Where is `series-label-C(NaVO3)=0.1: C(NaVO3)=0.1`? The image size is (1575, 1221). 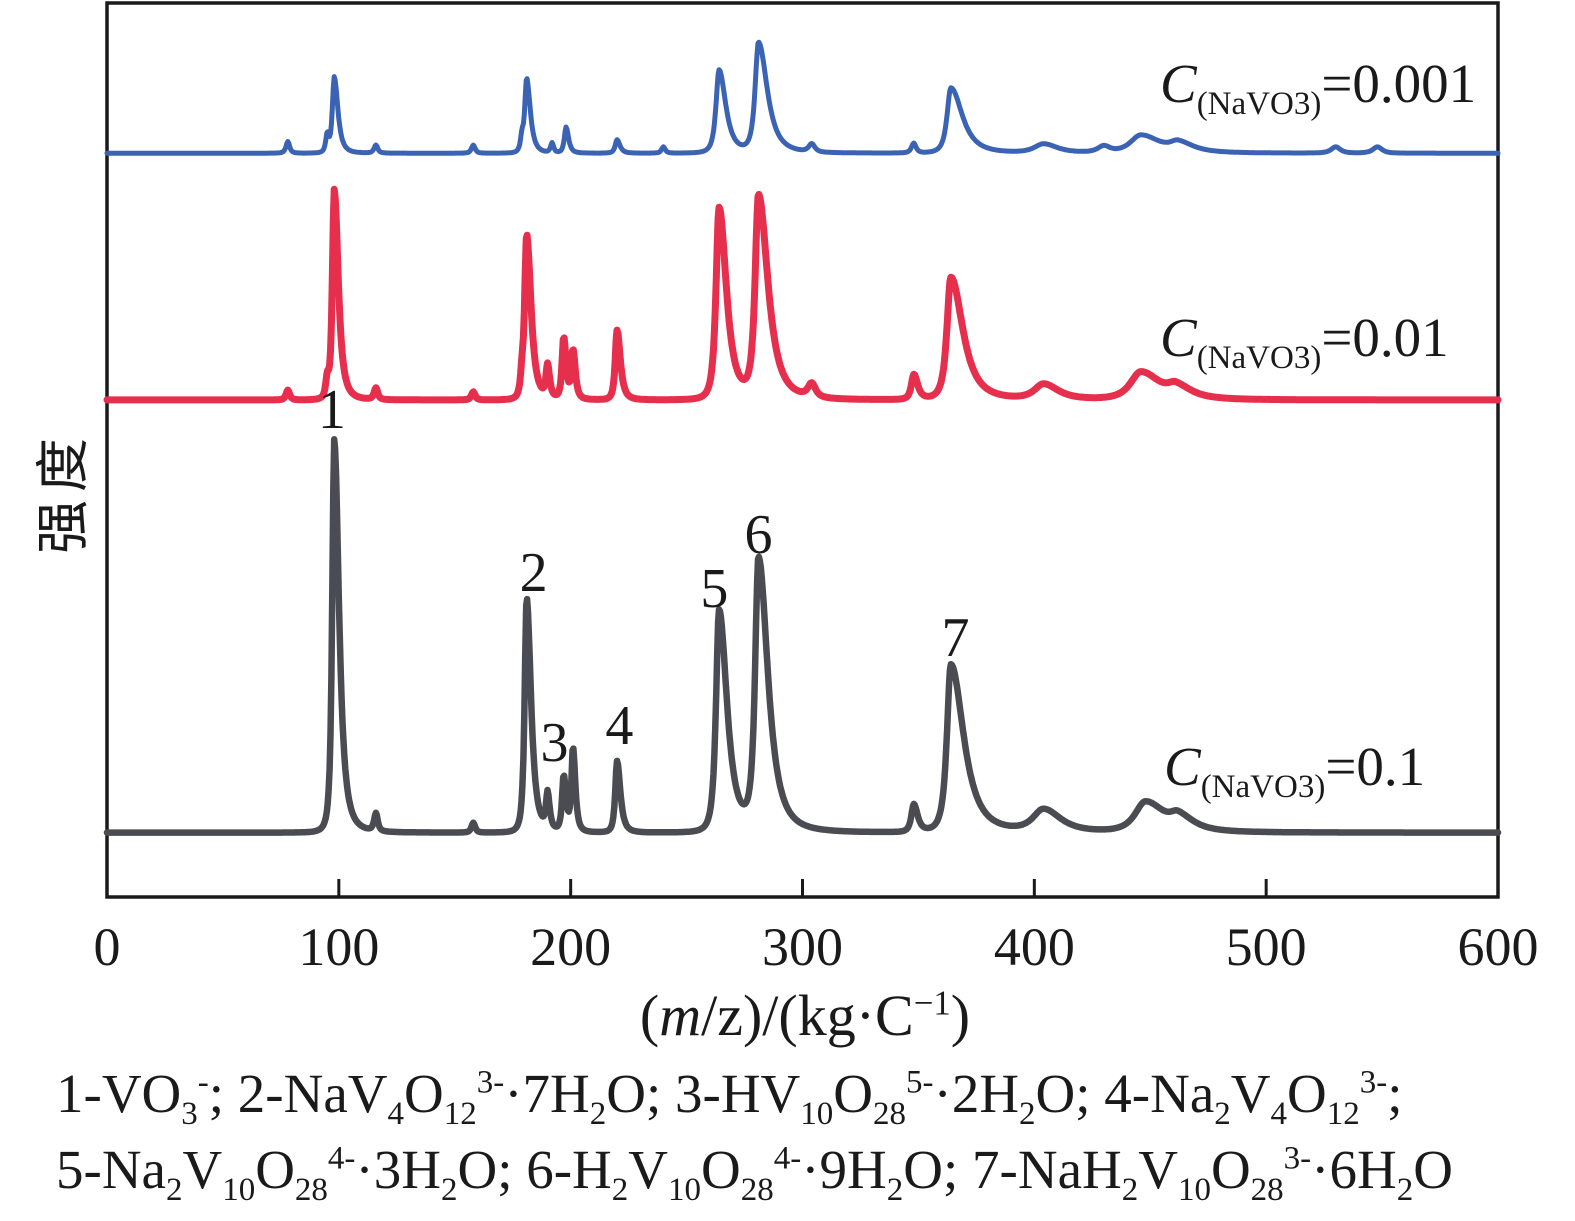
series-label-C(NaVO3)=0.1: C(NaVO3)=0.1 is located at coordinates (1295, 770).